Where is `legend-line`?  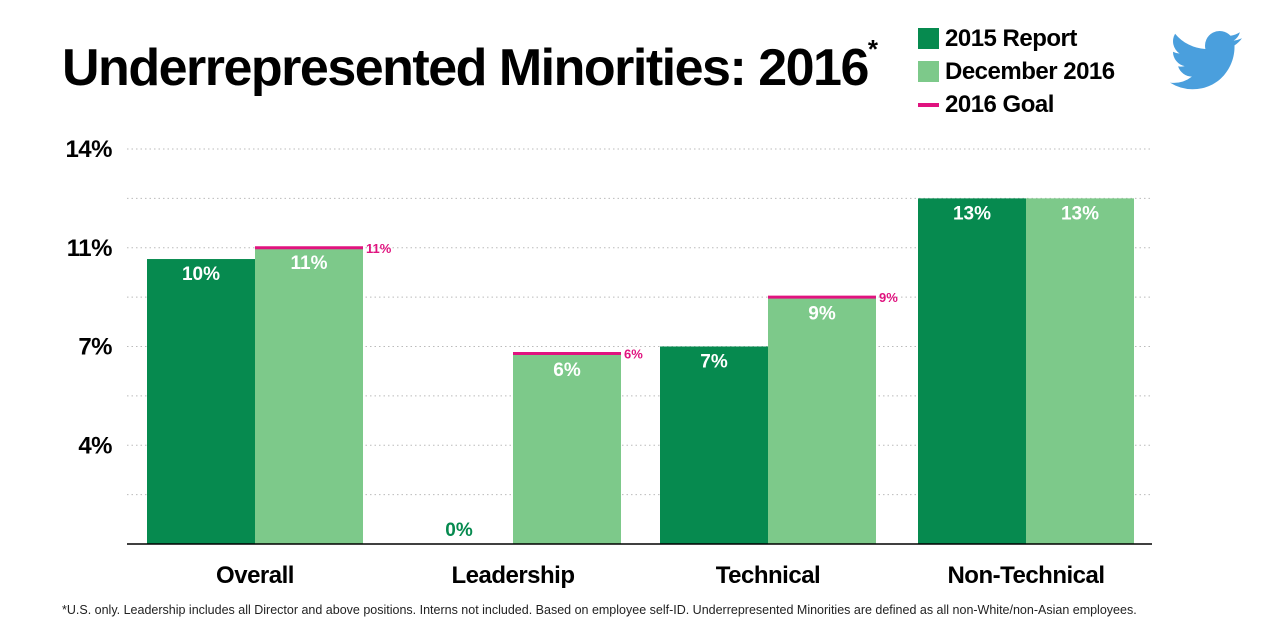
legend-line is located at coordinates (928, 104).